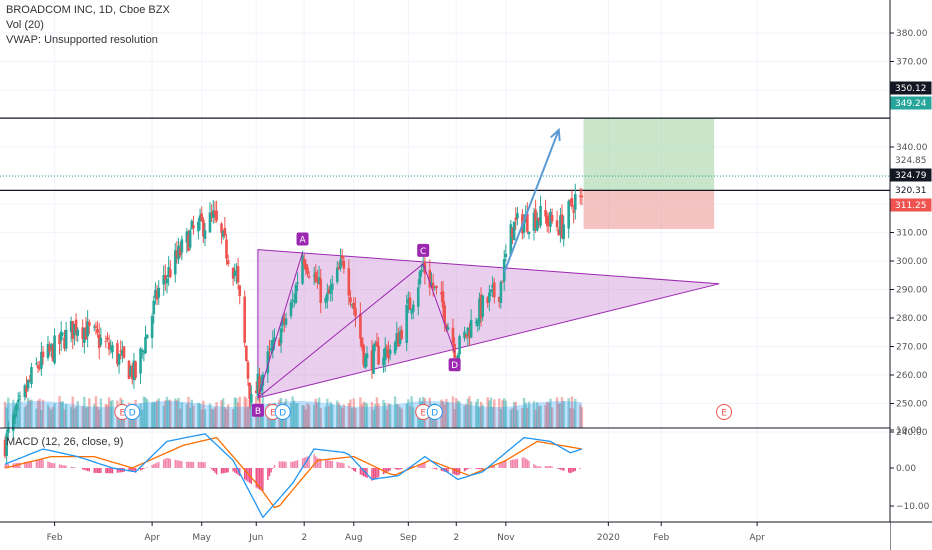 This screenshot has height=550, width=932. What do you see at coordinates (912, 291) in the screenshot?
I see `y-tick-label: 290.00` at bounding box center [912, 291].